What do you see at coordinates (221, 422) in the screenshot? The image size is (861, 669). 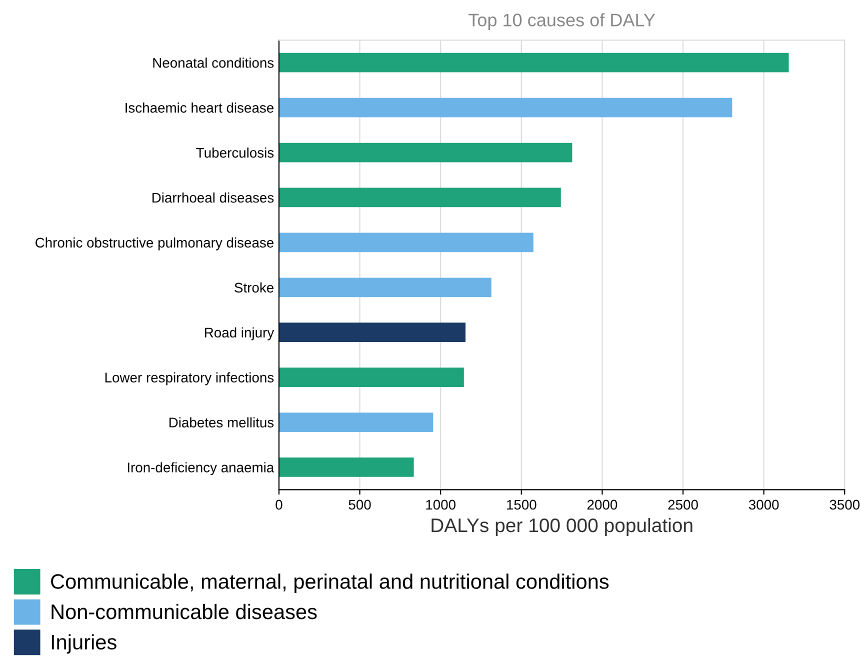 I see `y-tick-label: Diabetes mellitus` at bounding box center [221, 422].